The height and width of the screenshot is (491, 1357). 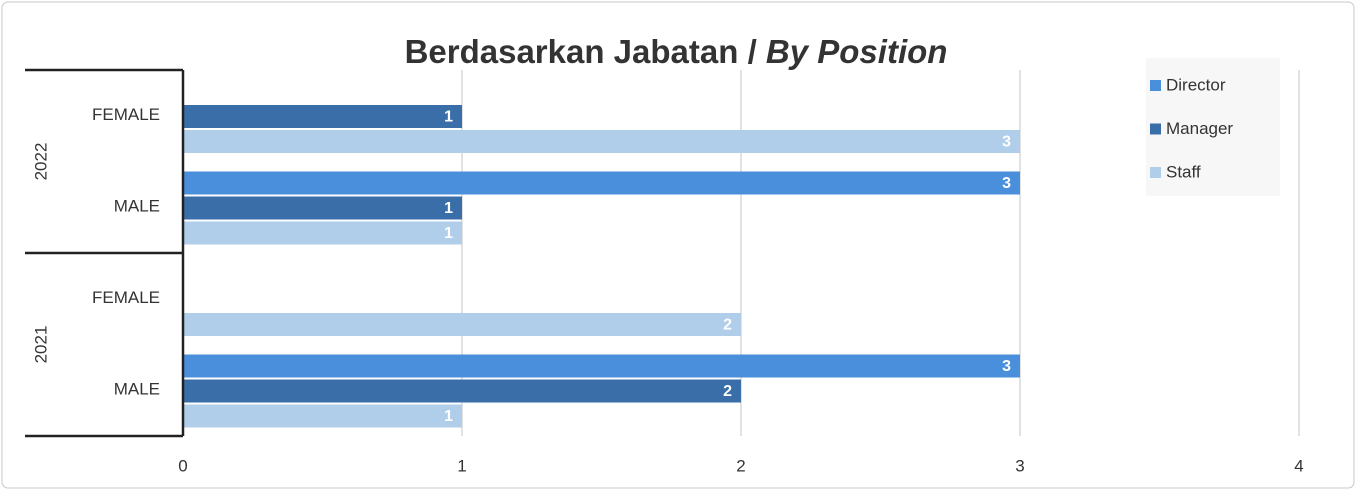 What do you see at coordinates (182, 465) in the screenshot?
I see `x-tick-label: 0` at bounding box center [182, 465].